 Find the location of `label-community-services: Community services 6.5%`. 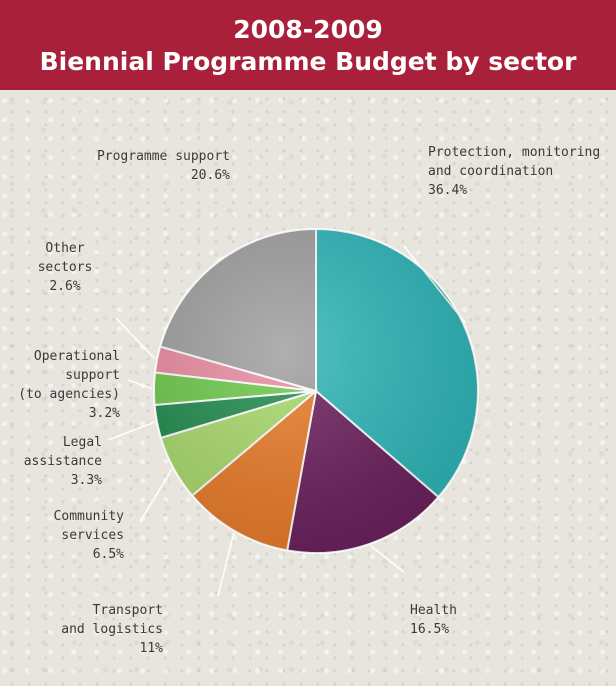

label-community-services: Community services 6.5% is located at coordinates (88, 535).